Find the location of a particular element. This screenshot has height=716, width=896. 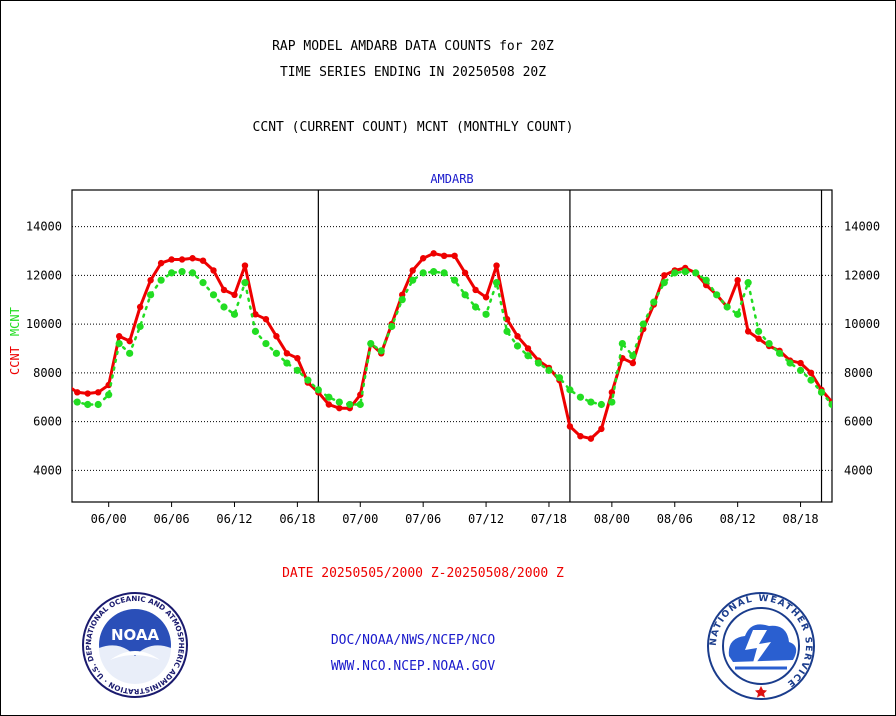

y-tick-label-right: 4000 is located at coordinates (858, 470).